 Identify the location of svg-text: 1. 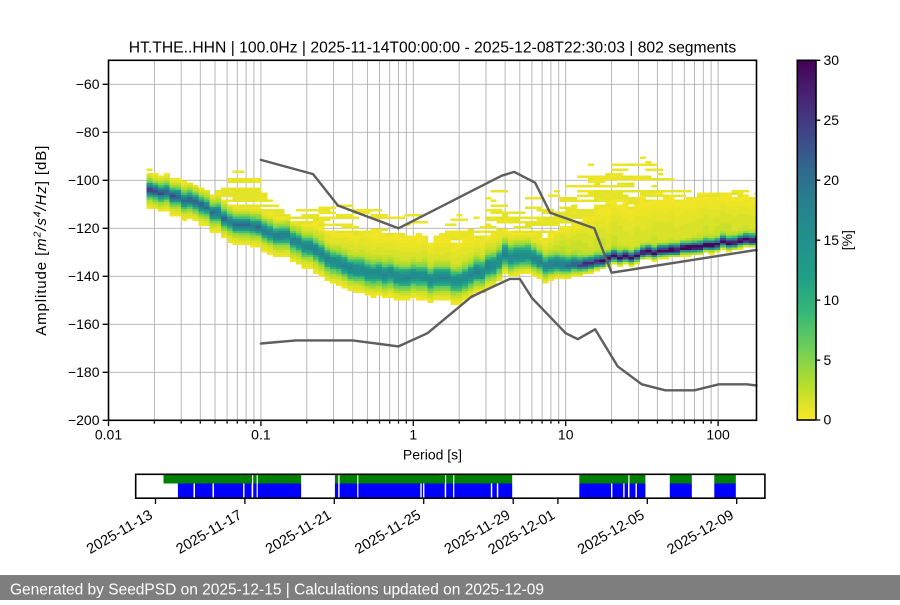
(413, 435).